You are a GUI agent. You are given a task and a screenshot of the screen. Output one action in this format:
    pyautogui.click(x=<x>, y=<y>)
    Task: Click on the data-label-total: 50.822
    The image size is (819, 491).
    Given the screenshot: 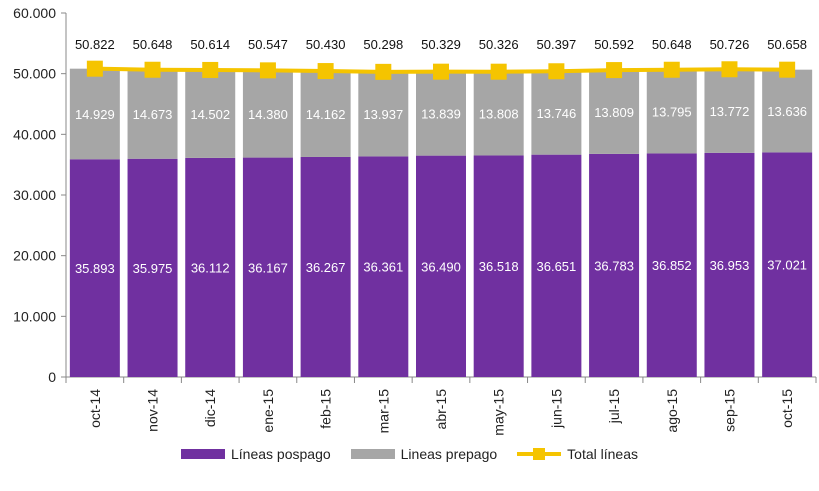 What is the action you would take?
    pyautogui.click(x=95, y=44)
    